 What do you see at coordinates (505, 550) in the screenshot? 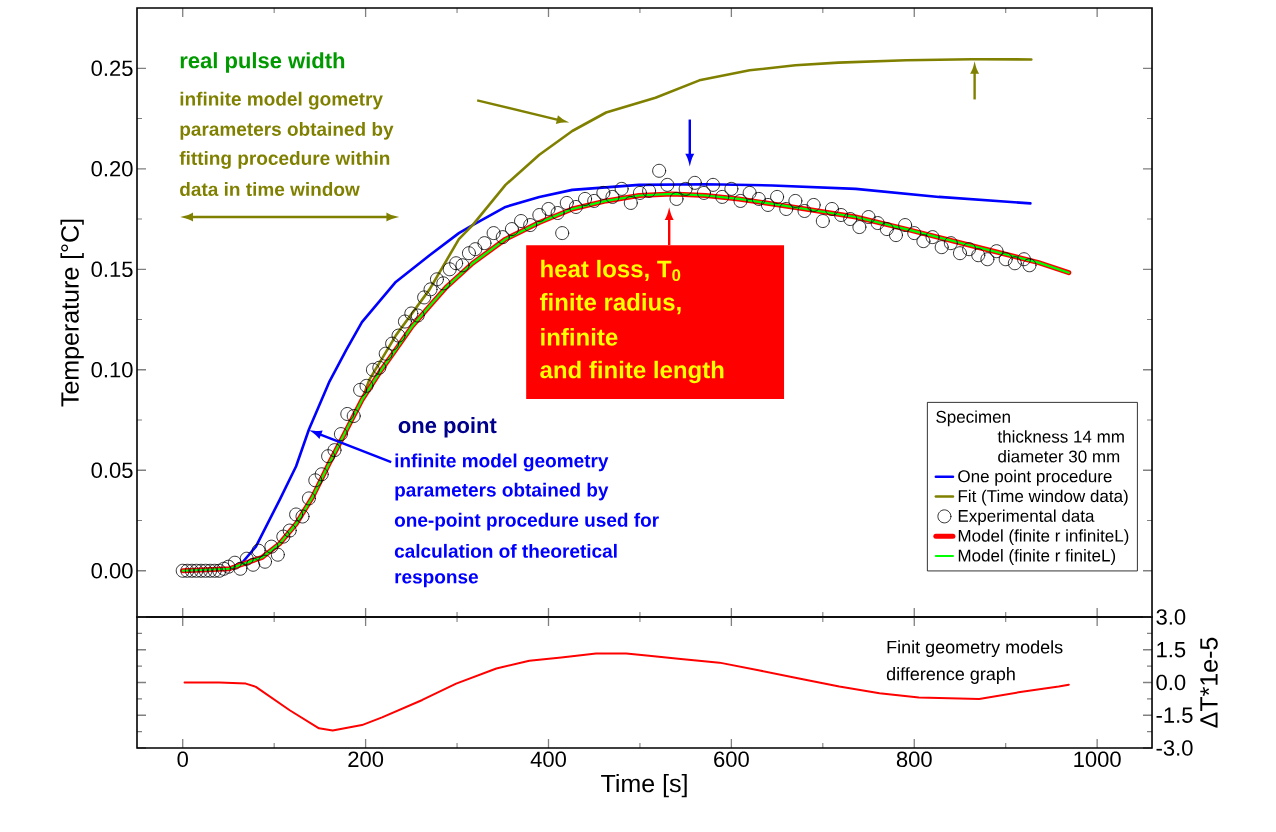
I see `annotation: calculation of theoretical` at bounding box center [505, 550].